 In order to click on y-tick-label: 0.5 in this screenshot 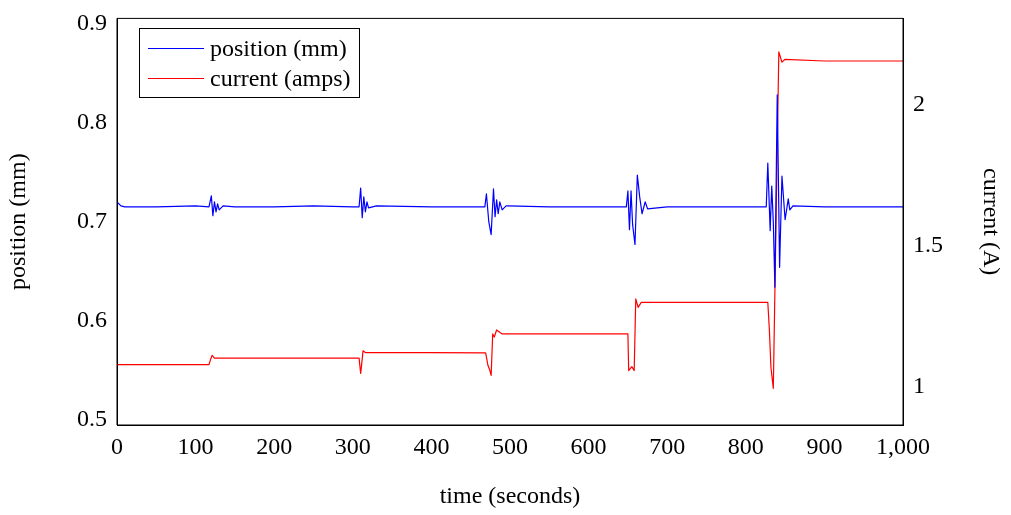, I will do `click(92, 418)`.